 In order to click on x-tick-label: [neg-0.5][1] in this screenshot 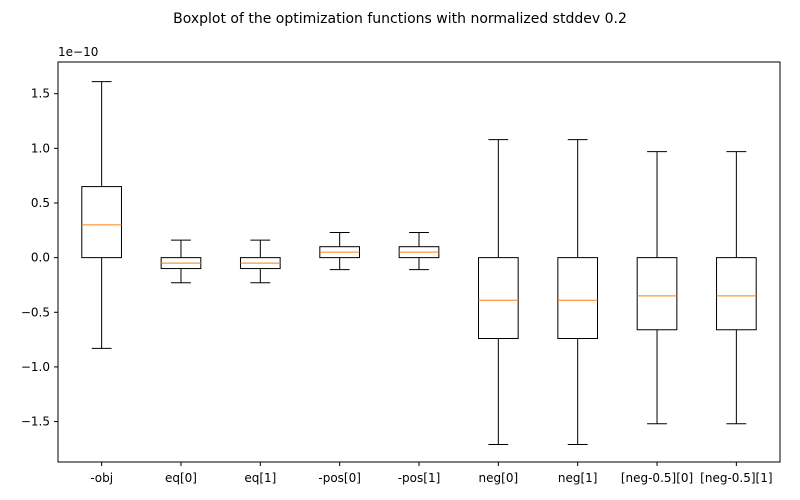, I will do `click(736, 478)`.